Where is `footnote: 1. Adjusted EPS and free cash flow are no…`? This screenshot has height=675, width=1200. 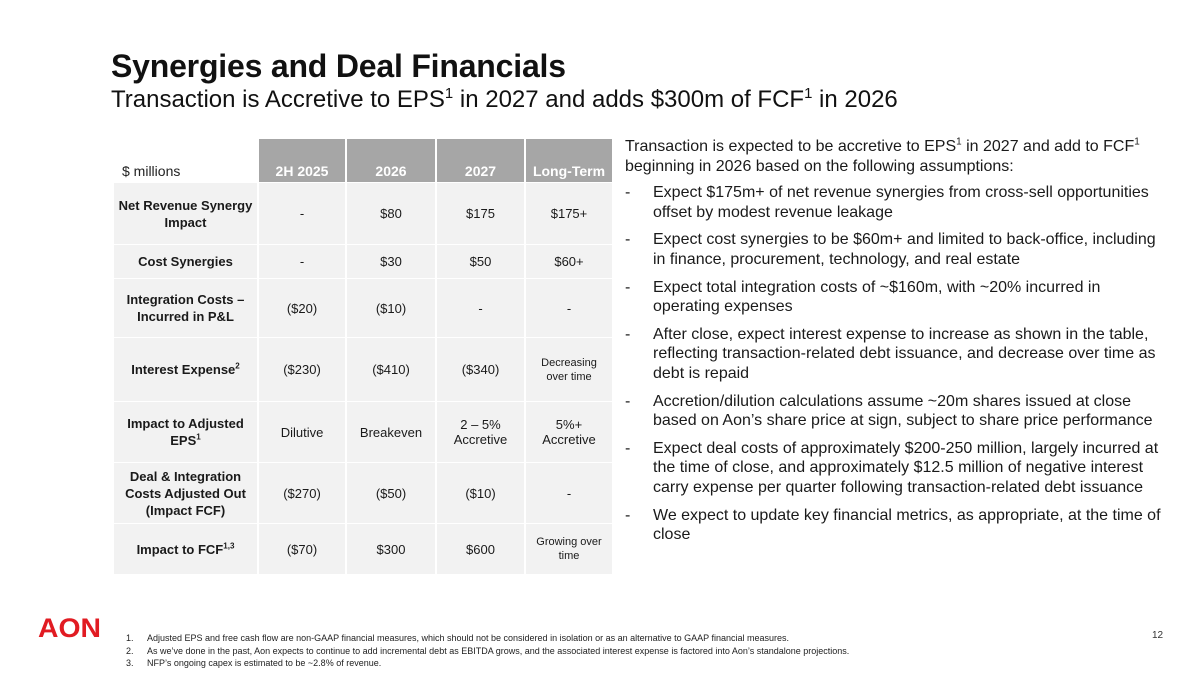
footnote: 1. Adjusted EPS and free cash flow are no… is located at coordinates (458, 638).